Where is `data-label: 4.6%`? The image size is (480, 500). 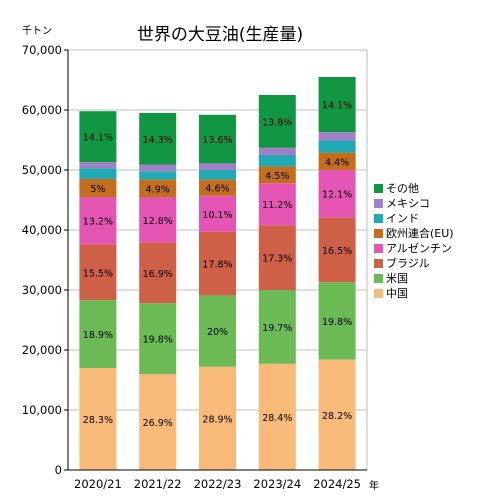
data-label: 4.6% is located at coordinates (217, 189).